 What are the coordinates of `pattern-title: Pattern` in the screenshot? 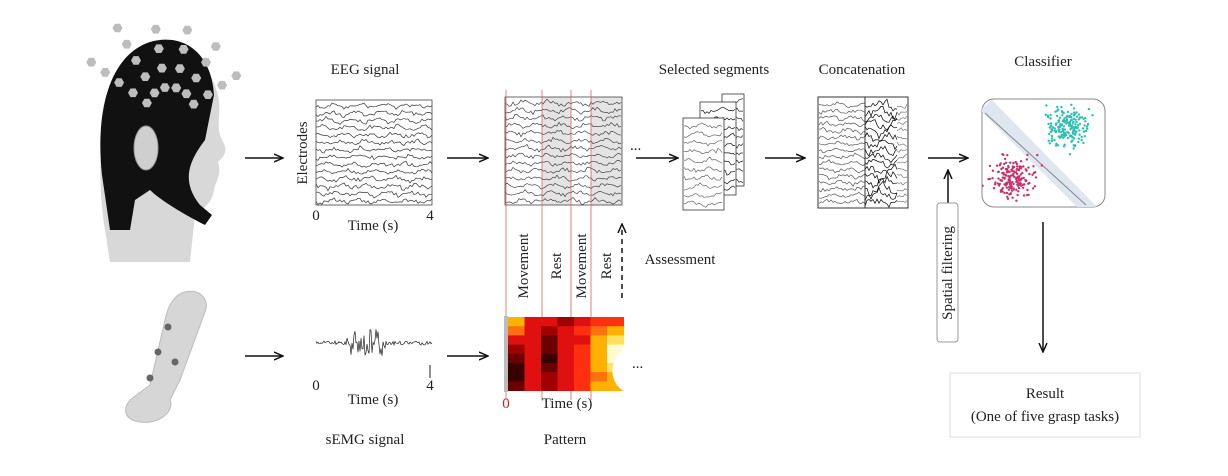 It's located at (565, 440).